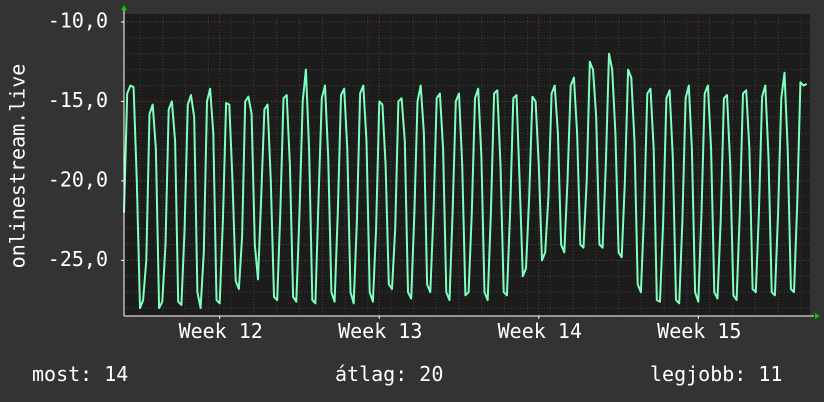 The image size is (824, 402). I want to click on y-tick-label: -15,0, so click(78, 100).